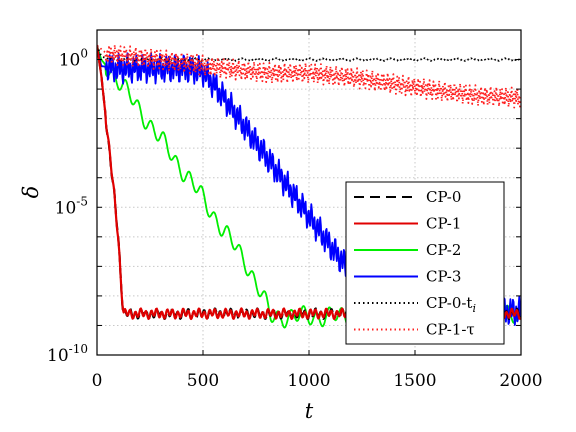  Describe the element at coordinates (67, 354) in the screenshot. I see `y-tick-label: 10⁻¹⁰` at that location.